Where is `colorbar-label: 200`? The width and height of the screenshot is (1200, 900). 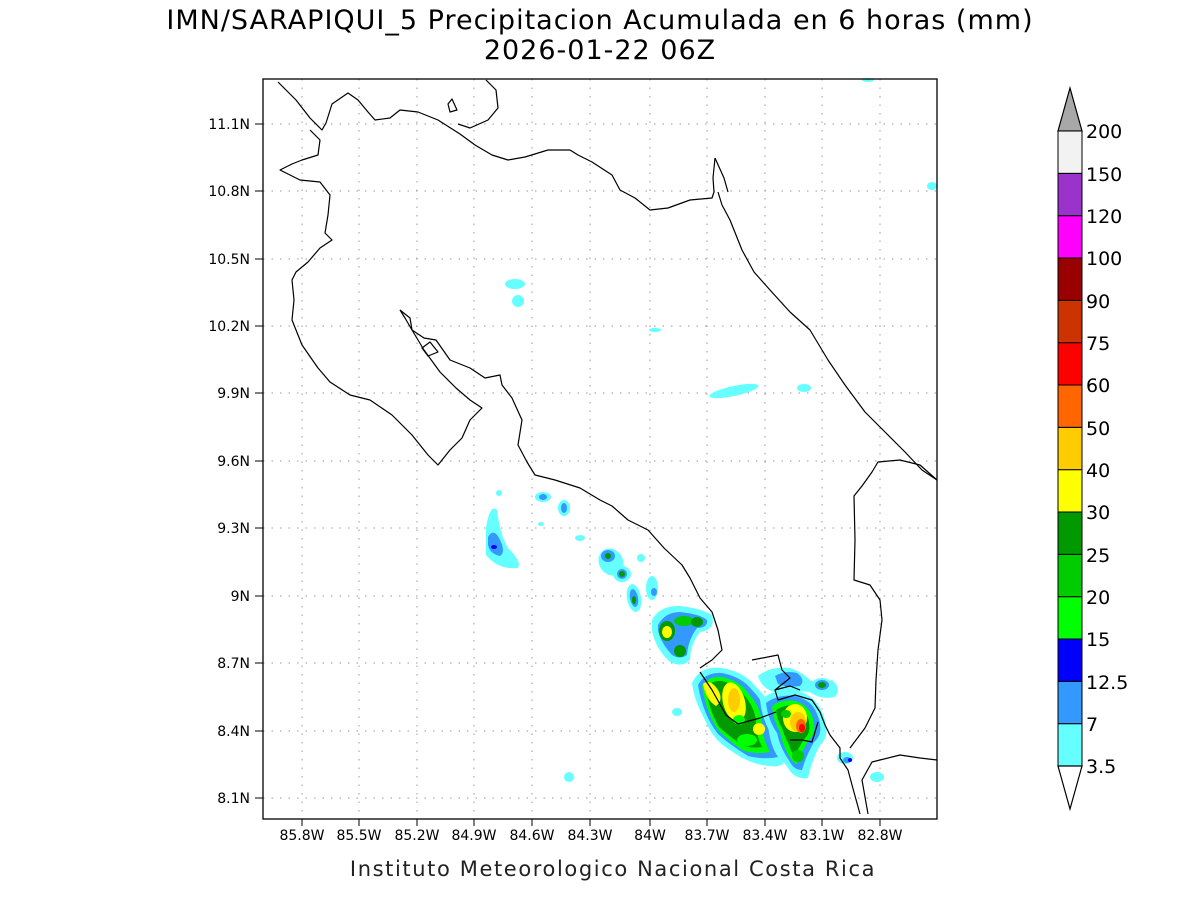 colorbar-label: 200 is located at coordinates (1104, 132).